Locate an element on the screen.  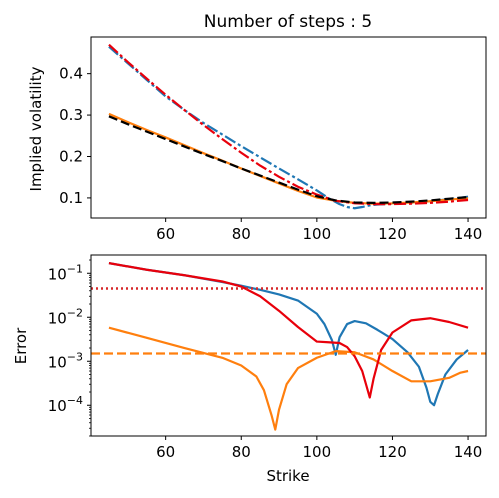
y-tick-label: 10⁻² is located at coordinates (65, 316).